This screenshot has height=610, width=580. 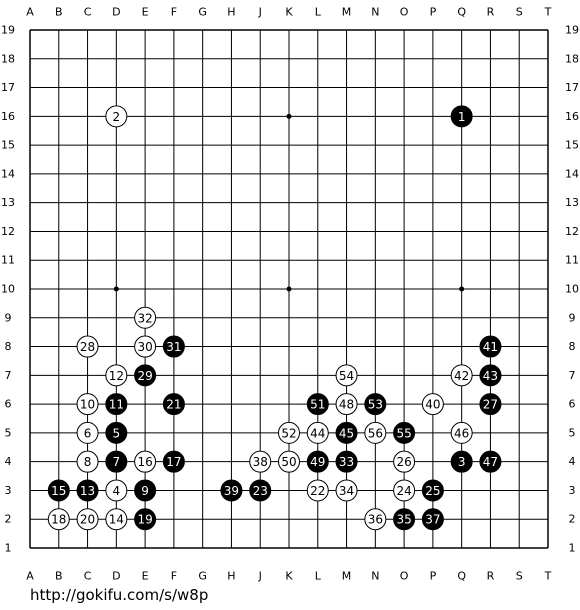 I want to click on column-label: C, so click(x=88, y=12).